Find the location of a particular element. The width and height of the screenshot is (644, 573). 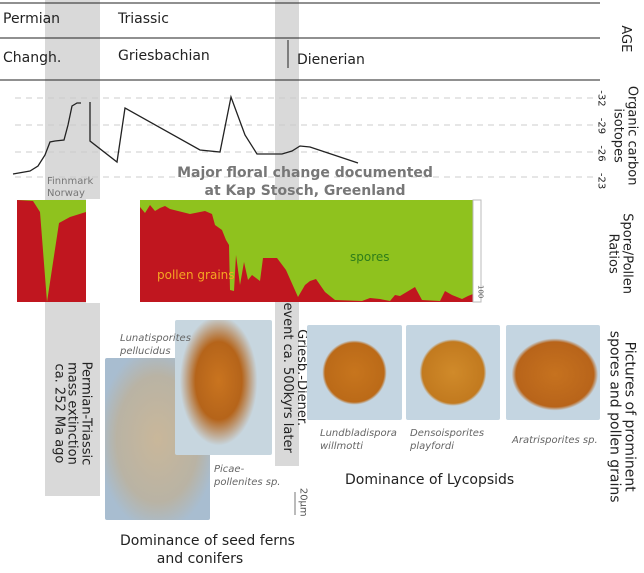

age-label: AGE is located at coordinates (625, 39).